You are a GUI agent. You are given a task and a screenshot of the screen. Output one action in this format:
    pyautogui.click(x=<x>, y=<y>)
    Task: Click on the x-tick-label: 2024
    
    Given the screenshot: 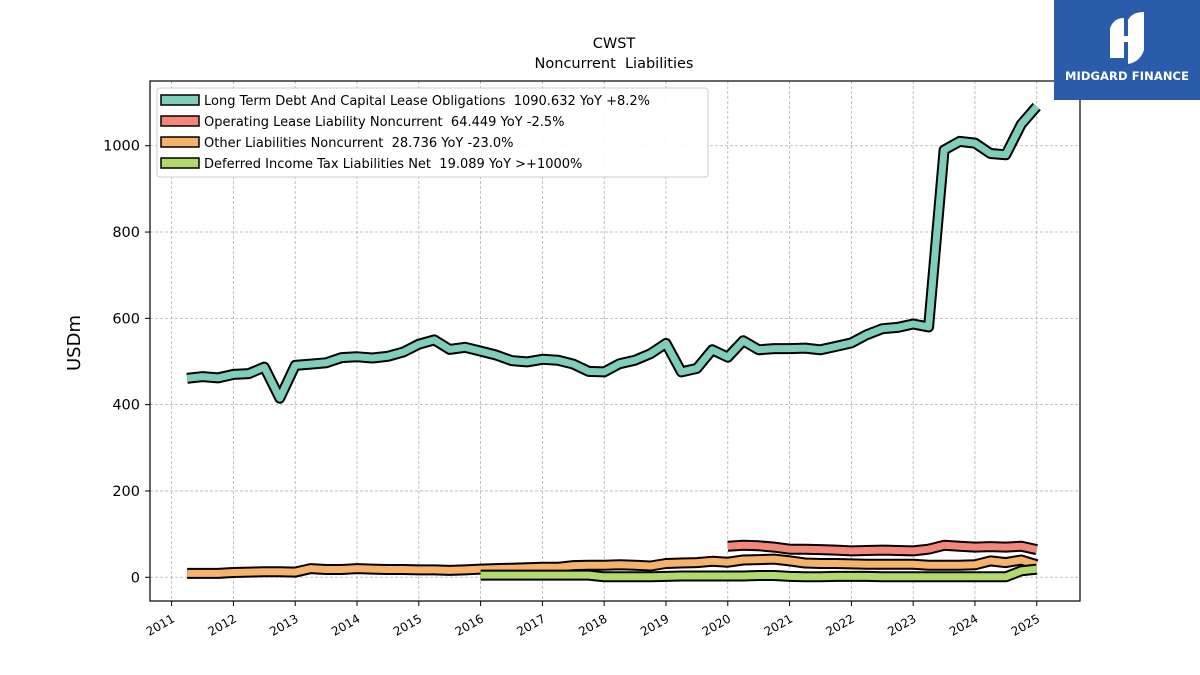 What is the action you would take?
    pyautogui.click(x=963, y=624)
    